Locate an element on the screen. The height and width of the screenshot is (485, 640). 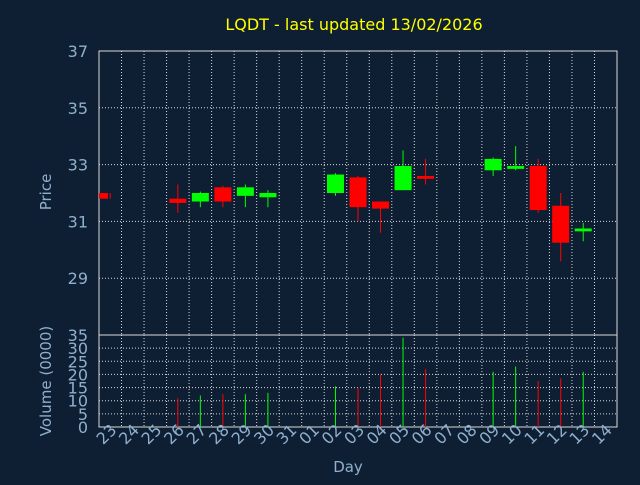
volume-tick-label: 15 is located at coordinates (78, 388).